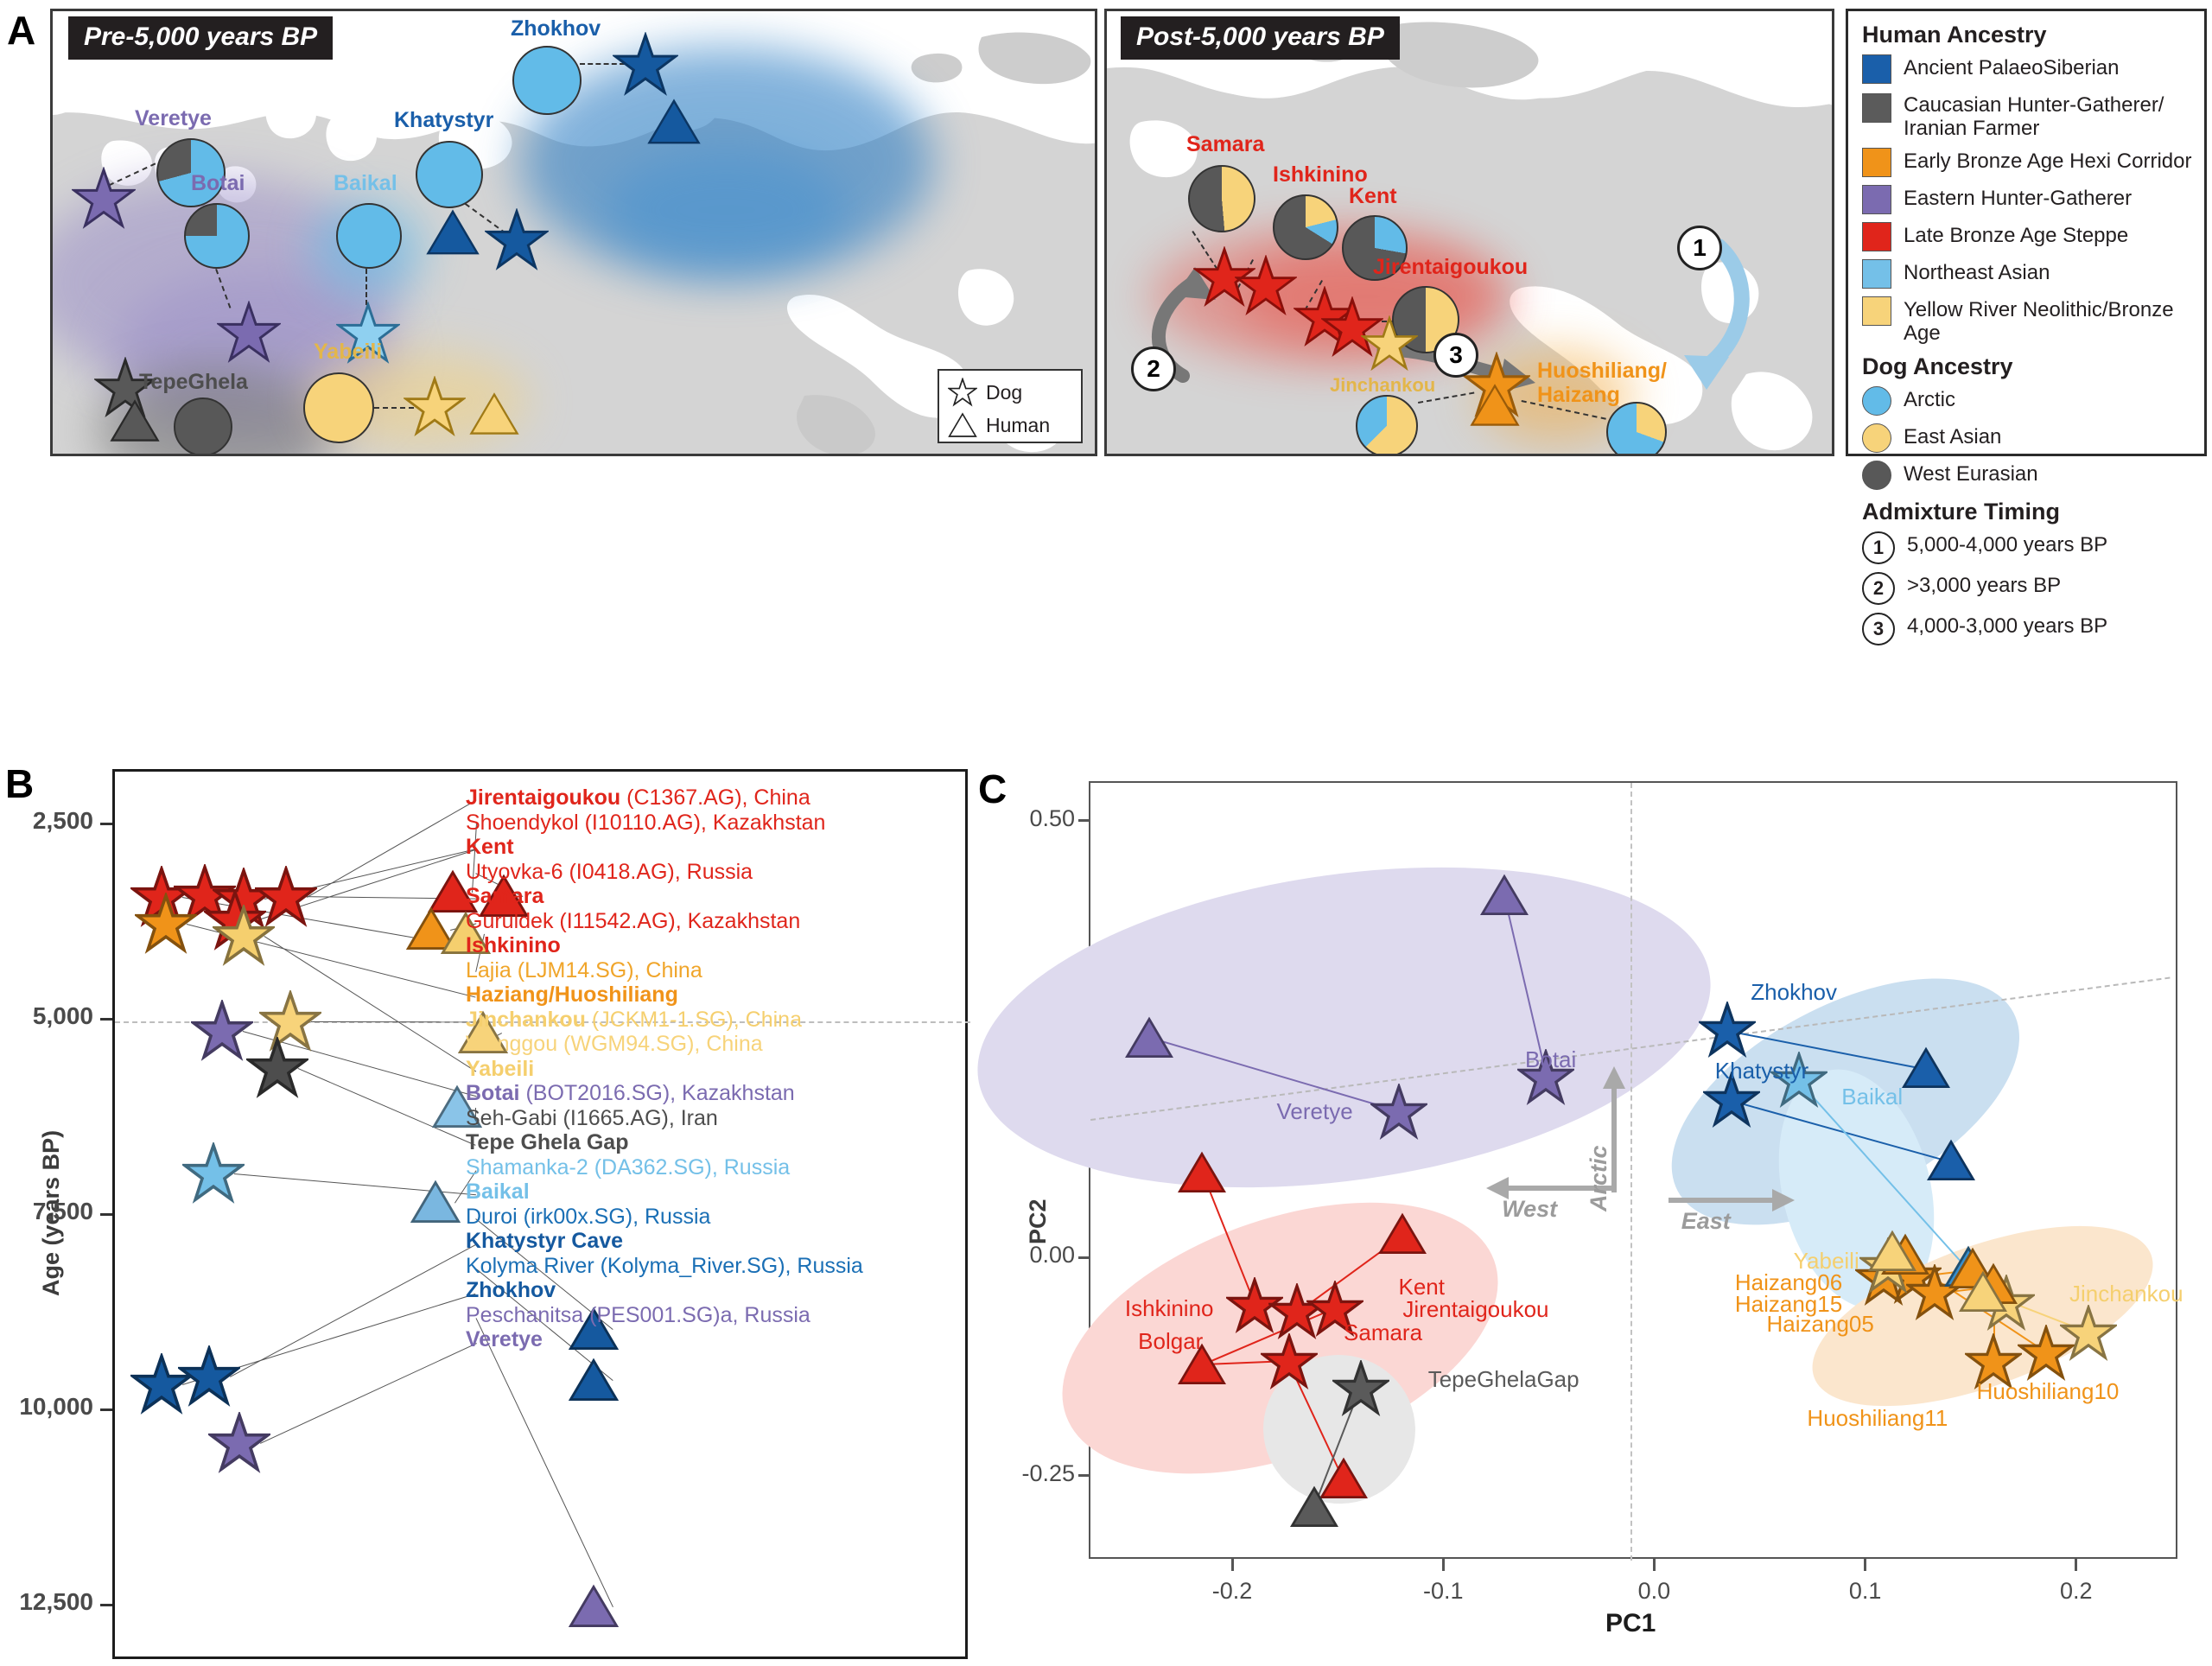  I want to click on legend-dog-title: Dog Ancestry, so click(1937, 367).